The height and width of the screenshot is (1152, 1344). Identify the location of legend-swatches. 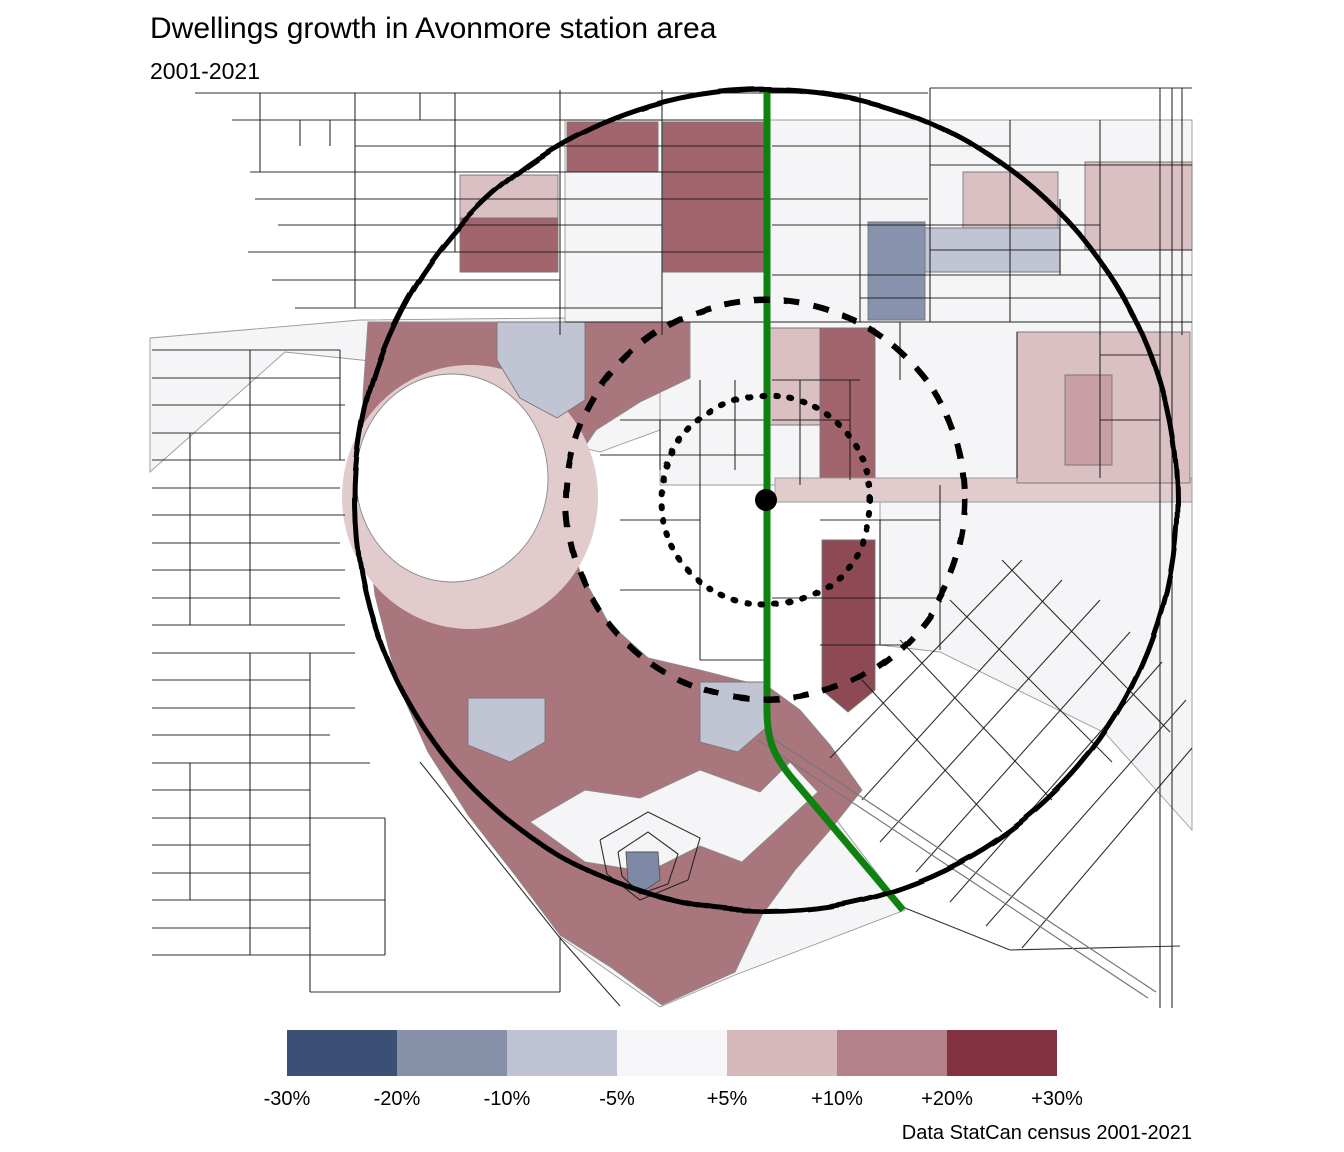
(672, 1053).